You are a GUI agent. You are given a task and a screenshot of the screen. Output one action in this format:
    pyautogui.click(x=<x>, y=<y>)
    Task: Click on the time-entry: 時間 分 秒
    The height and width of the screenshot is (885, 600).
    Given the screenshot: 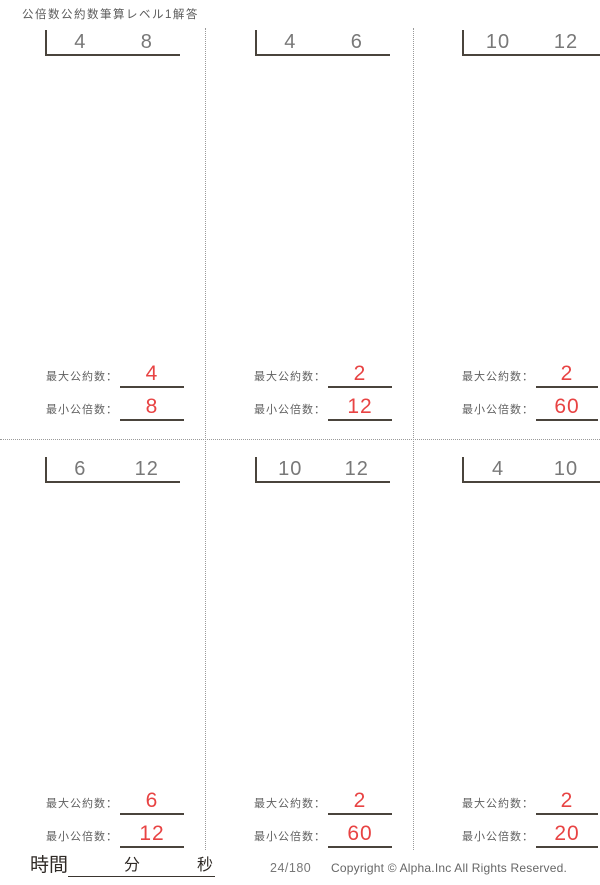 What is the action you would take?
    pyautogui.click(x=123, y=865)
    